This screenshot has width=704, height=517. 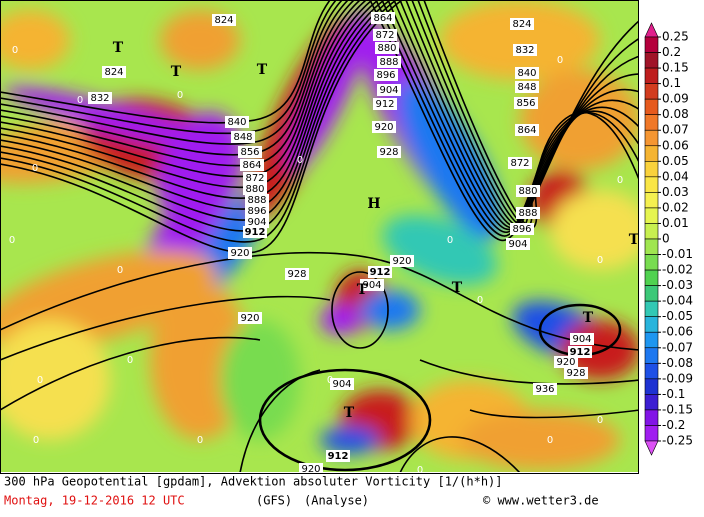 What do you see at coordinates (673, 394) in the screenshot?
I see `colorbar-label: -0.1` at bounding box center [673, 394].